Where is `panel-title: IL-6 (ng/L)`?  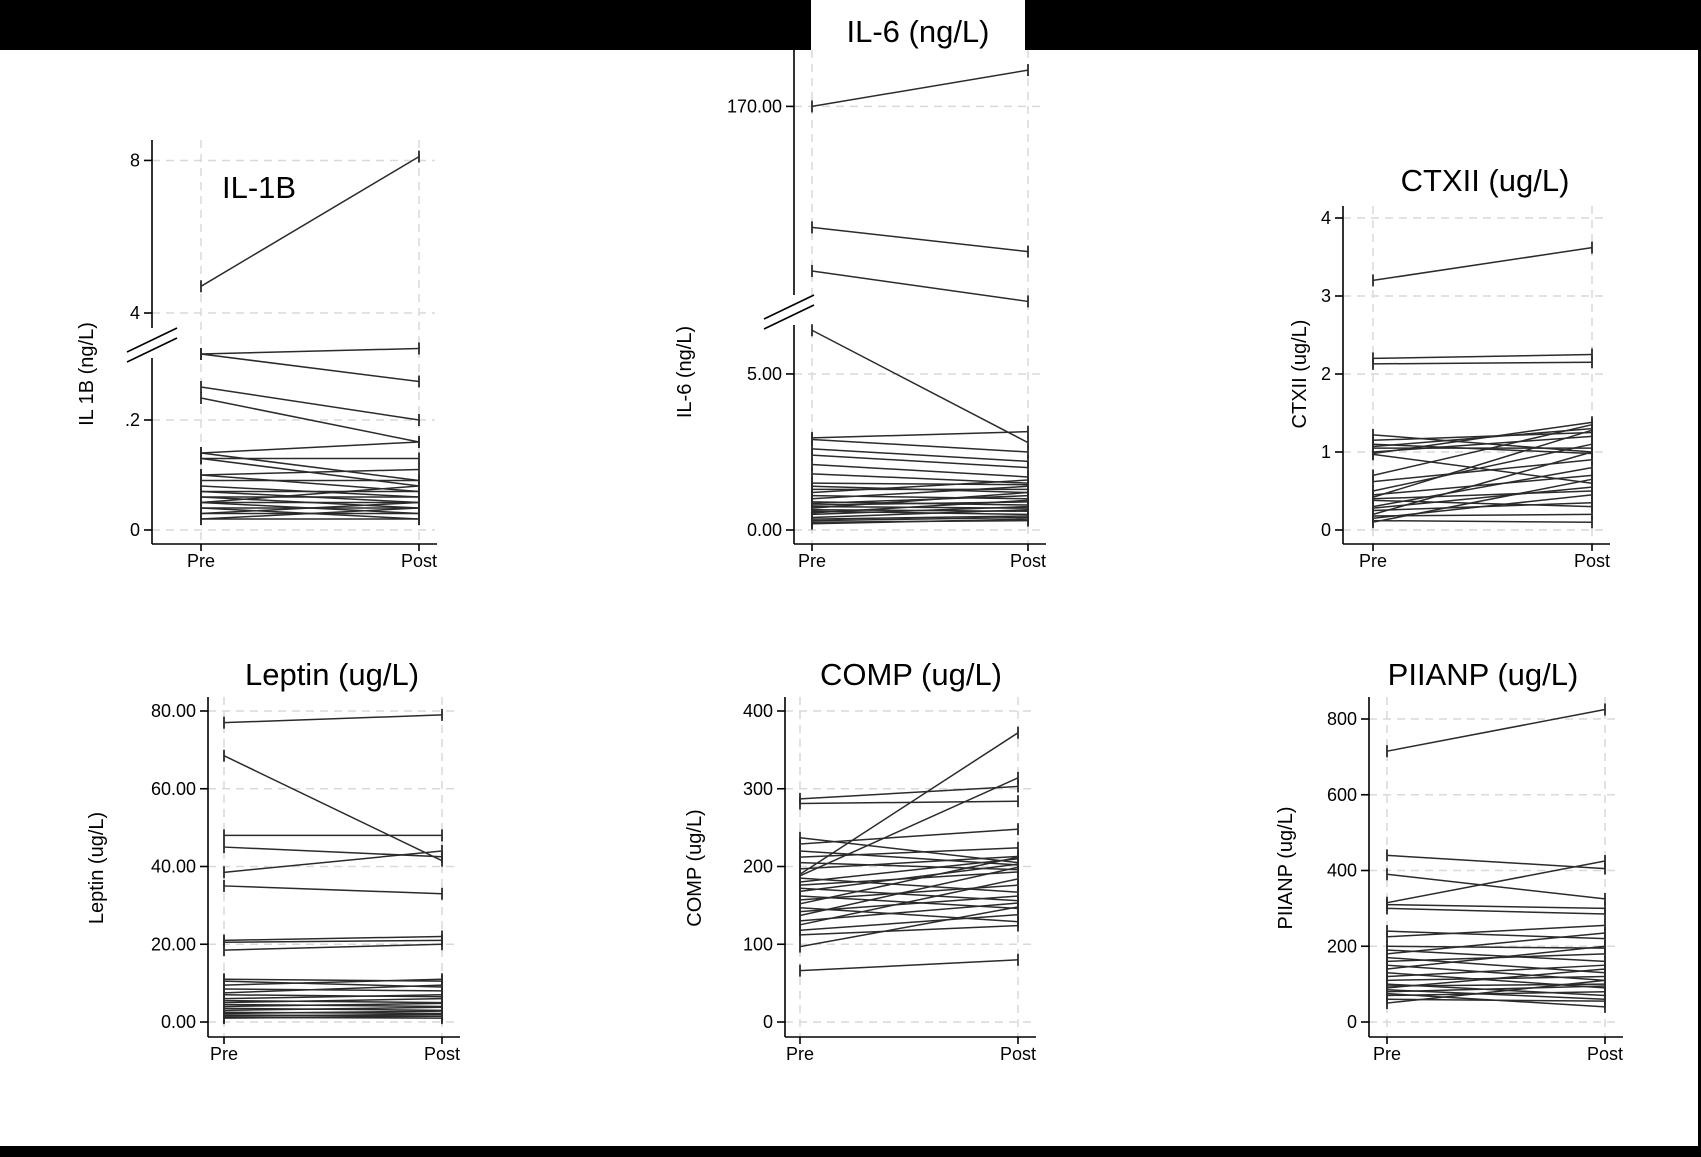 panel-title: IL-6 (ng/L) is located at coordinates (917, 31).